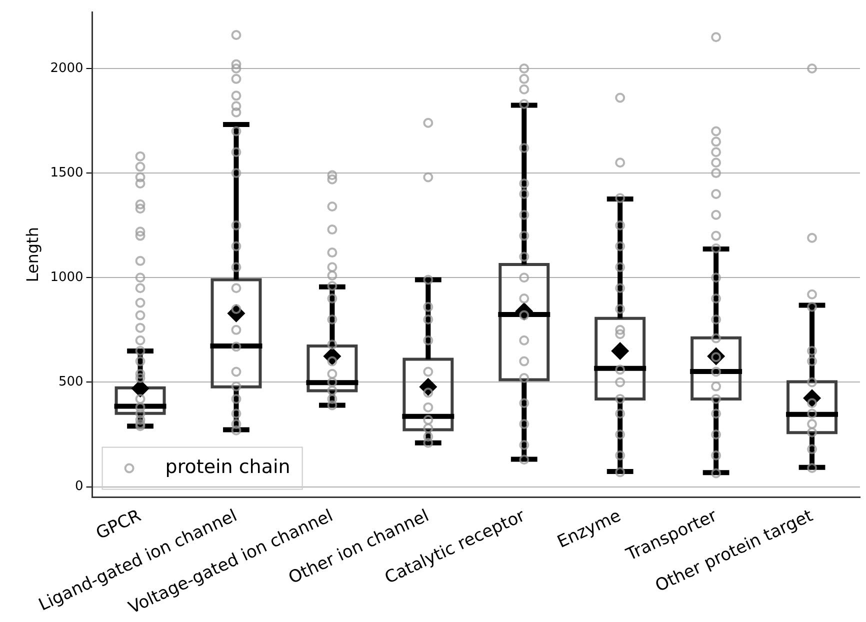  What do you see at coordinates (118, 525) in the screenshot?
I see `x-tick-label: GPCR` at bounding box center [118, 525].